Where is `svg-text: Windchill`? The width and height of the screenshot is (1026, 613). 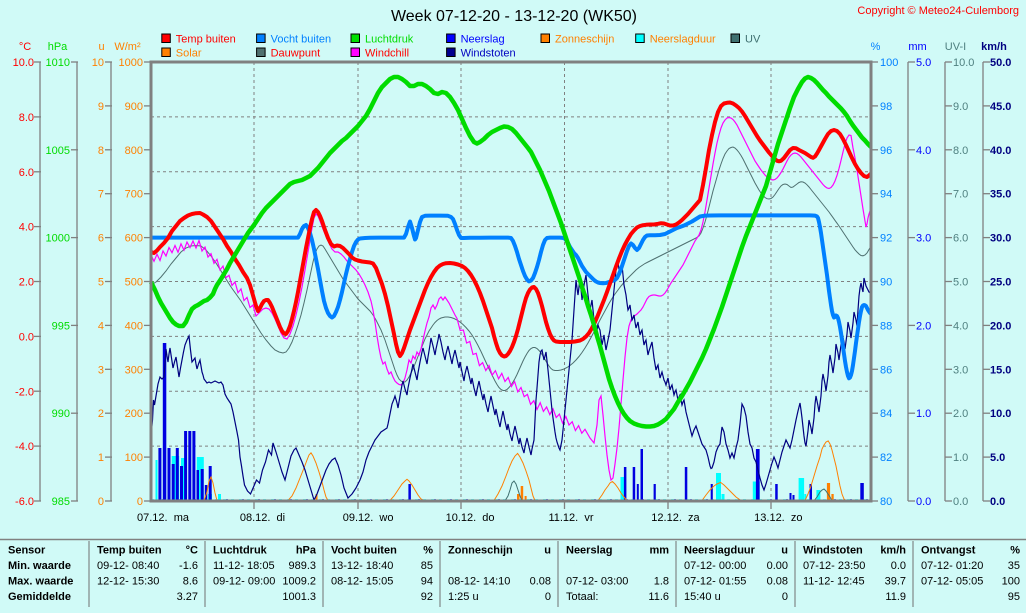
svg-text: Windchill is located at coordinates (387, 54).